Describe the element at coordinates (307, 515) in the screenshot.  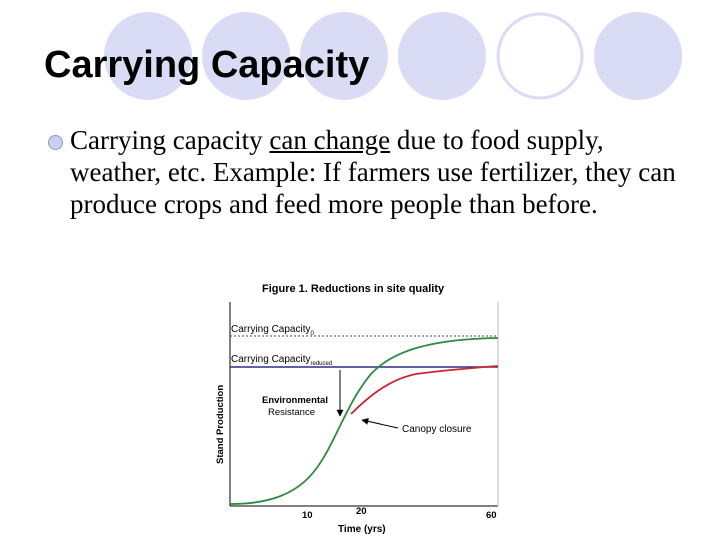
I see `x-tick-10: 10` at that location.